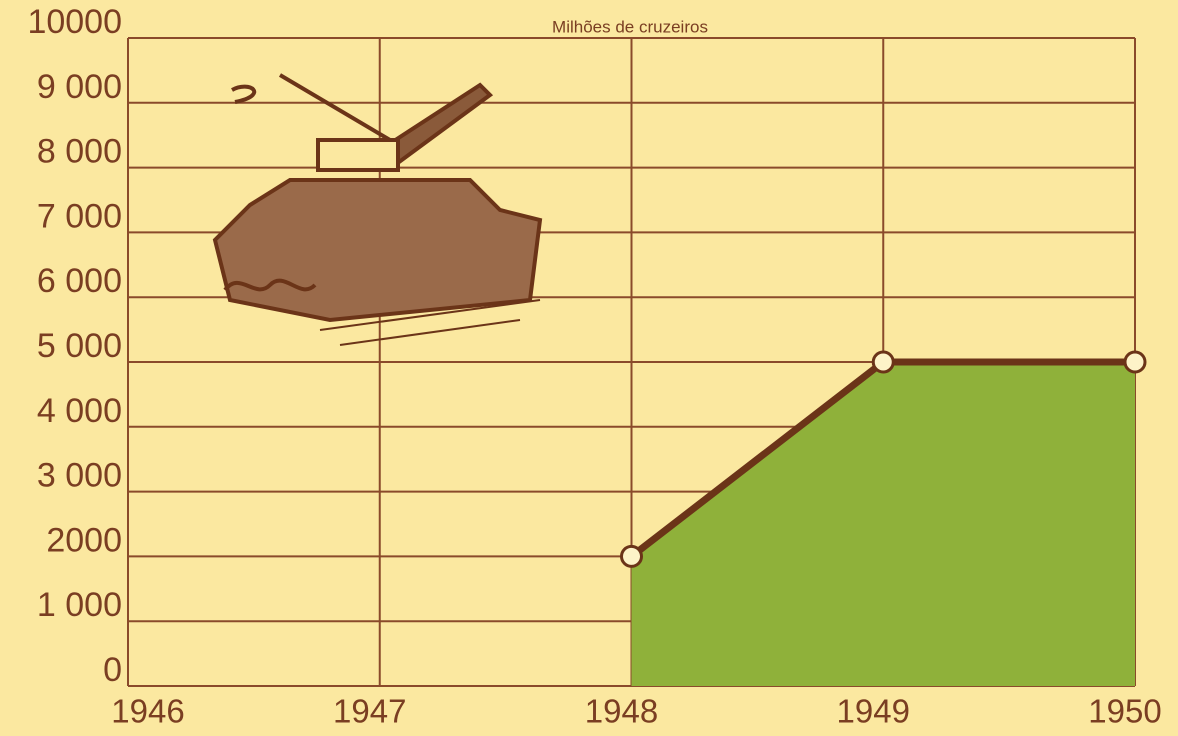 The height and width of the screenshot is (736, 1178). Describe the element at coordinates (74, 22) in the screenshot. I see `y-tick-label: 10000` at that location.